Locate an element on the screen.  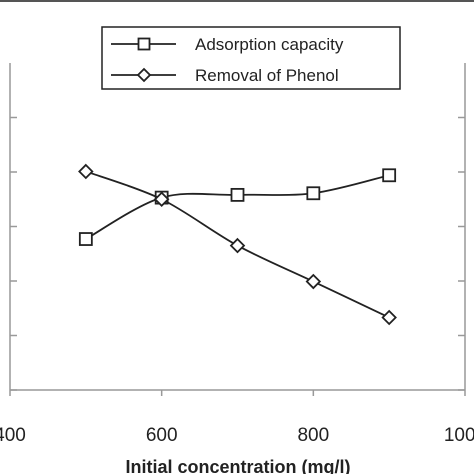
legend: Adsorption capacity Removal of Phenol is located at coordinates (251, 58).